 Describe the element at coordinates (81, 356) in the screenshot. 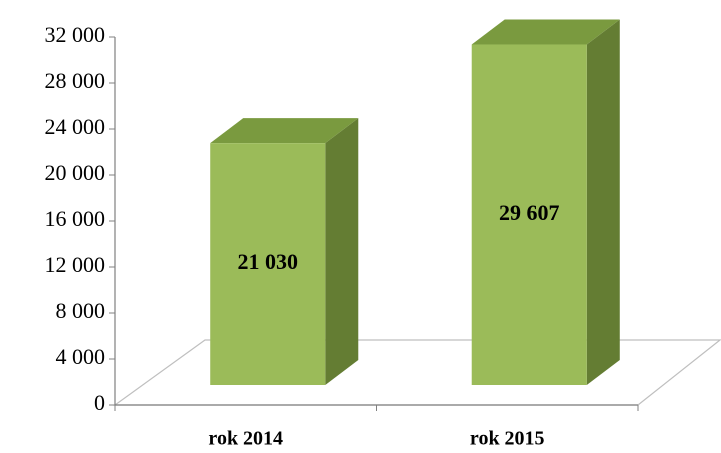

I see `y-tick-label: 4 000` at that location.